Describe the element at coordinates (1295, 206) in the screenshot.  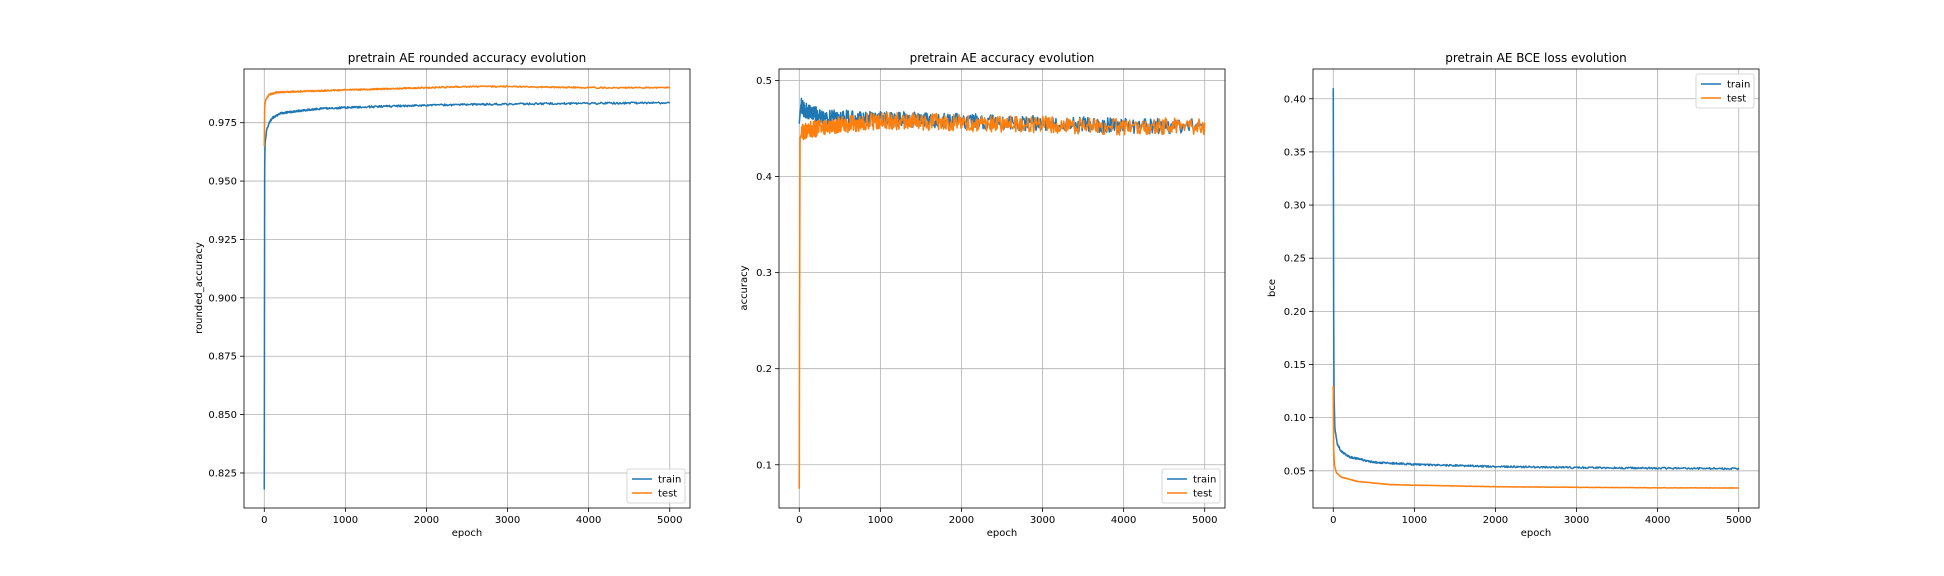
I see `y-tick-label: 0.30` at that location.